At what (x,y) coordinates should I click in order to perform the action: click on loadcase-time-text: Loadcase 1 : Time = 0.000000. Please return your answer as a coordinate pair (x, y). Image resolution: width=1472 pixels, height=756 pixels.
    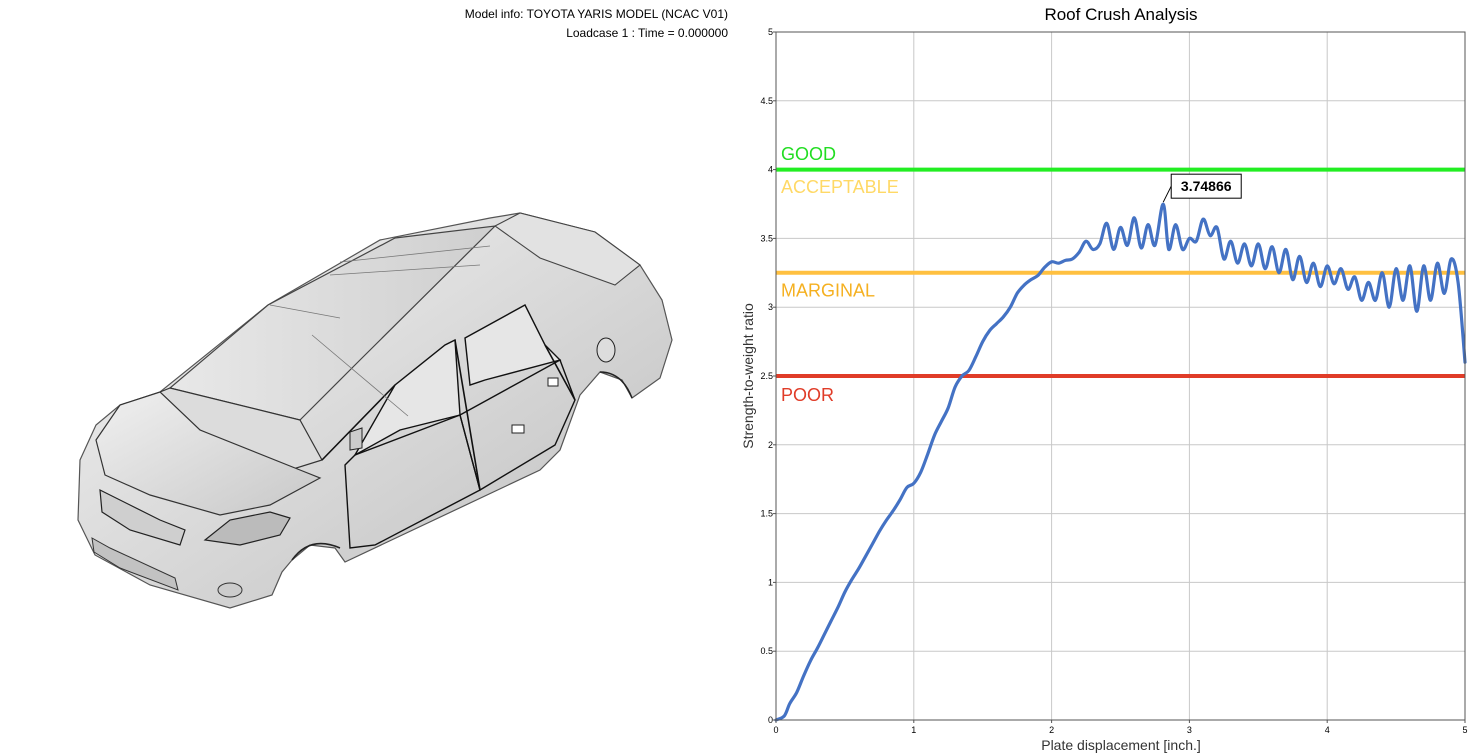
    Looking at the image, I should click on (647, 33).